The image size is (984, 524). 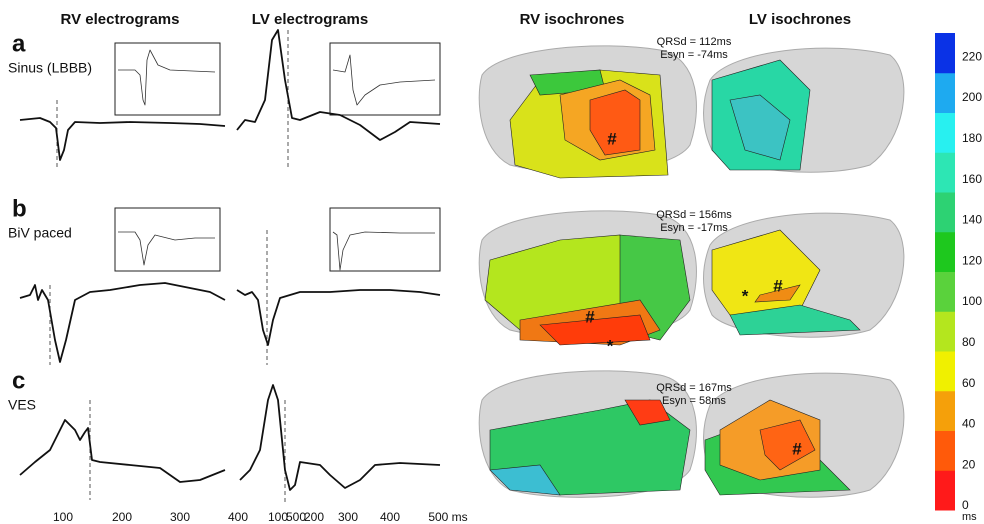 I want to click on header: LV electrograms, so click(x=310, y=19).